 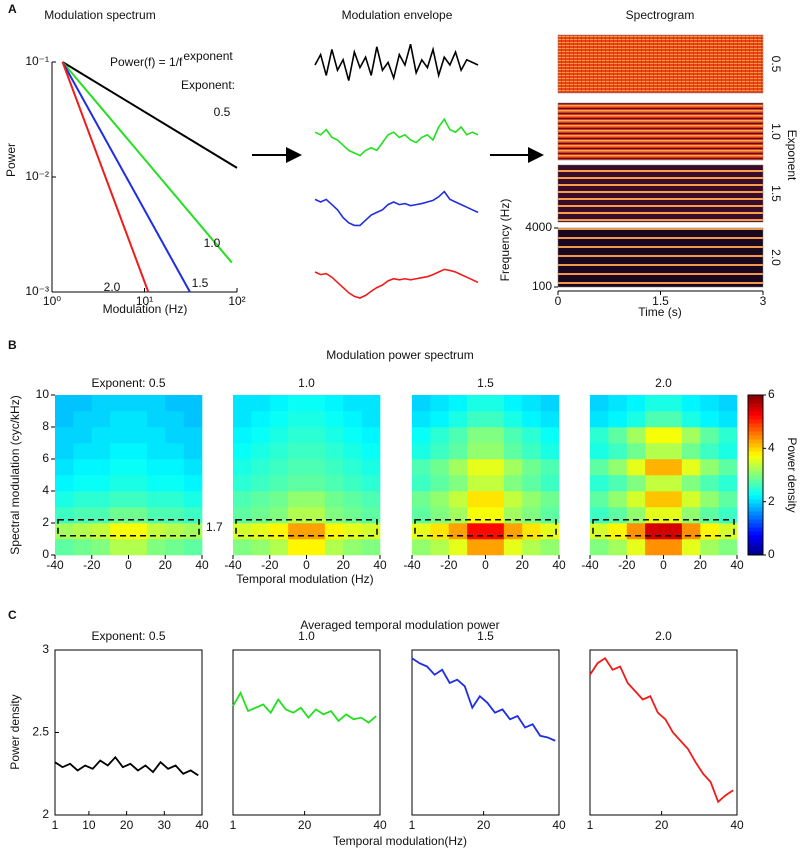 I want to click on x-tick-label: 1.5, so click(x=660, y=301).